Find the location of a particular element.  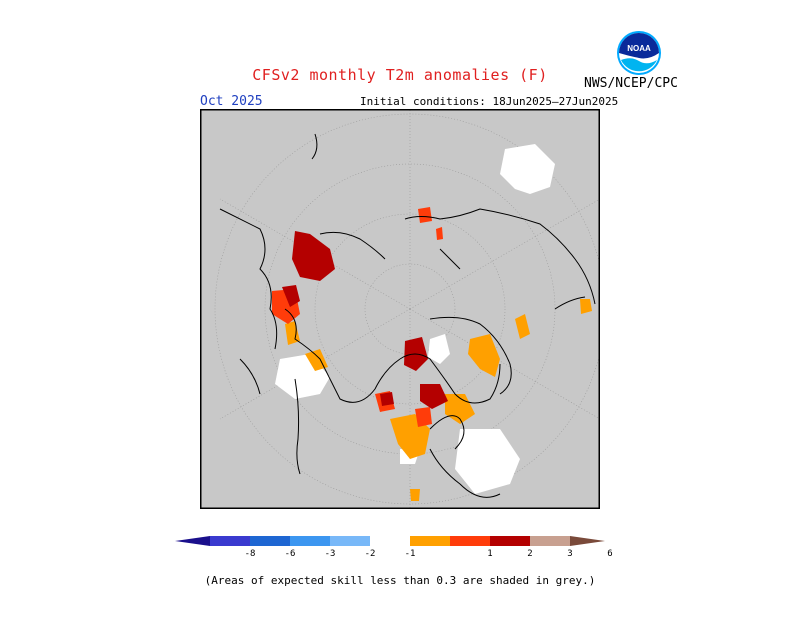

legend-arrow-low is located at coordinates (192, 541).